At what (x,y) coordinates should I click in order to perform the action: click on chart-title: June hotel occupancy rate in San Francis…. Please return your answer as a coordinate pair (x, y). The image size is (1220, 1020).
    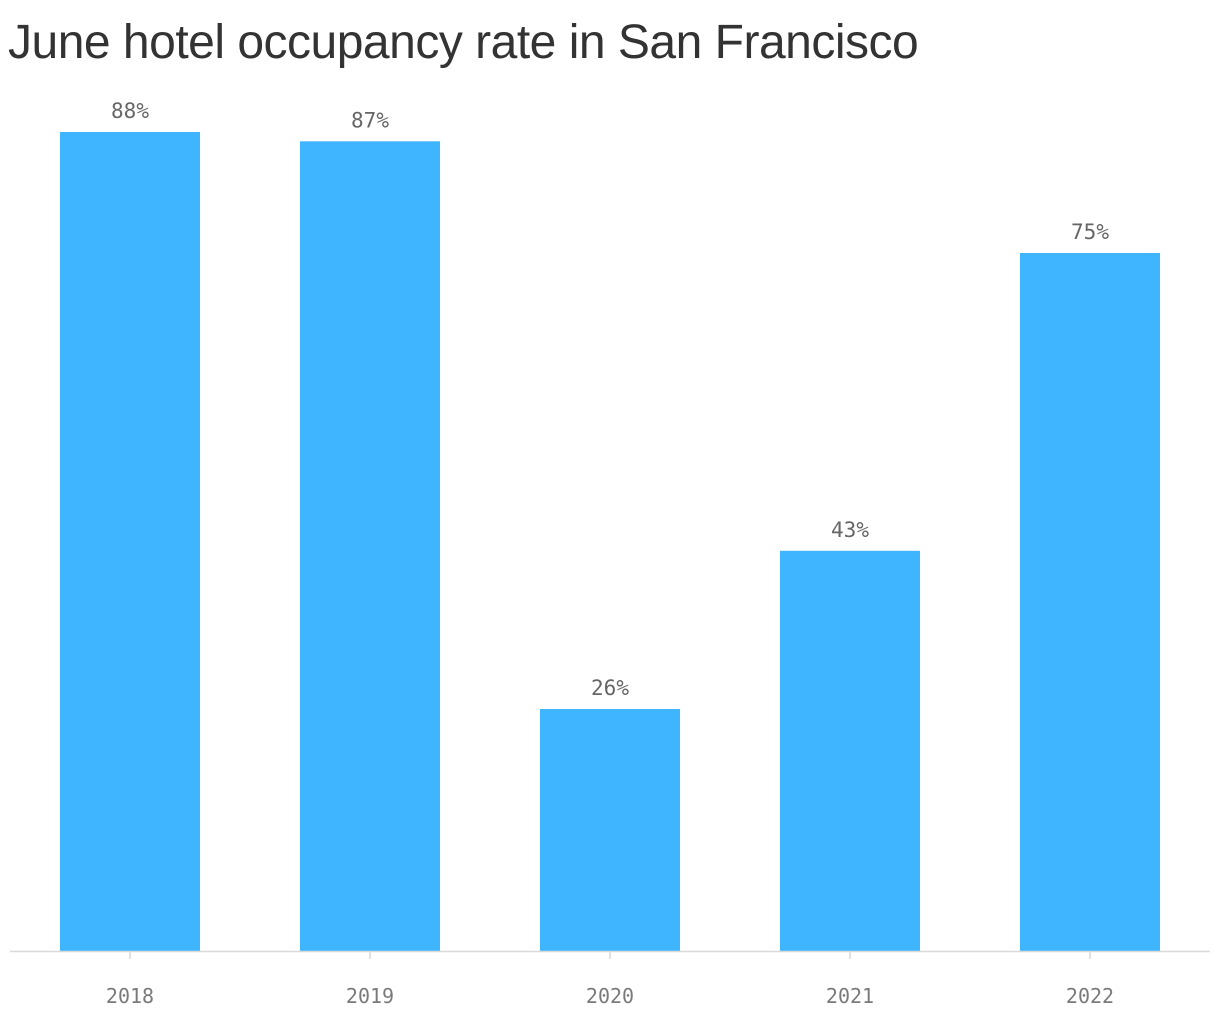
    Looking at the image, I should click on (463, 42).